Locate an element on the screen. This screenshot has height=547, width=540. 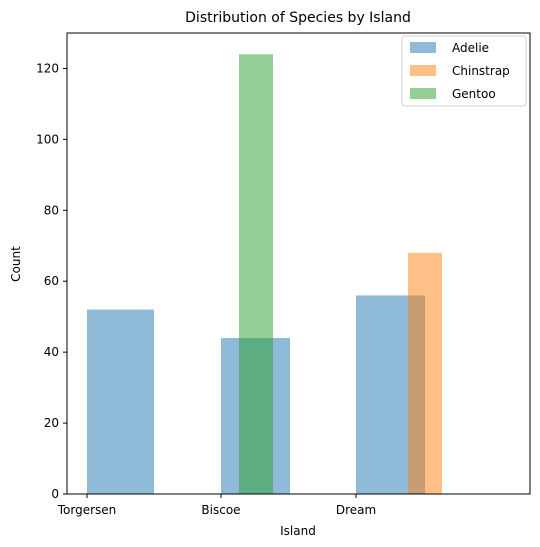
x-axis-label: Island is located at coordinates (298, 531).